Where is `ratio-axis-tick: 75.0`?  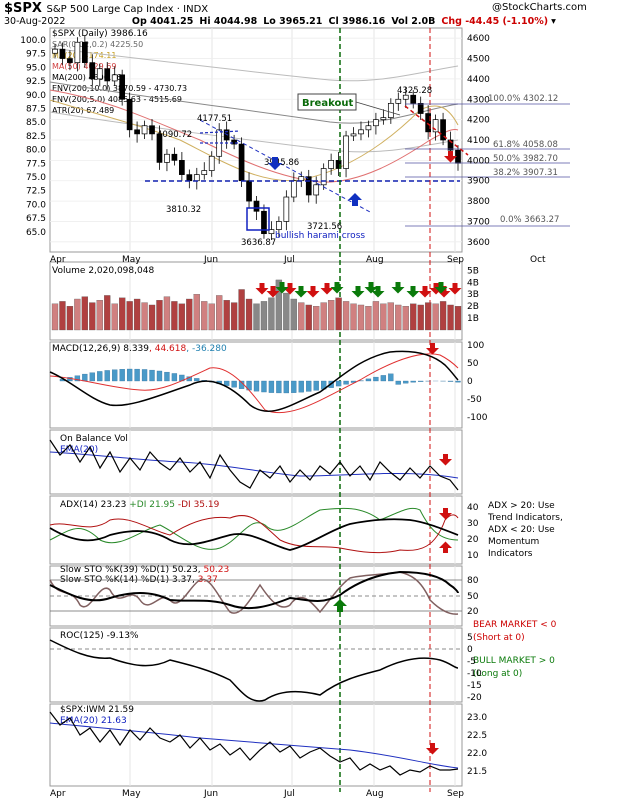 ratio-axis-tick: 75.0 is located at coordinates (36, 178).